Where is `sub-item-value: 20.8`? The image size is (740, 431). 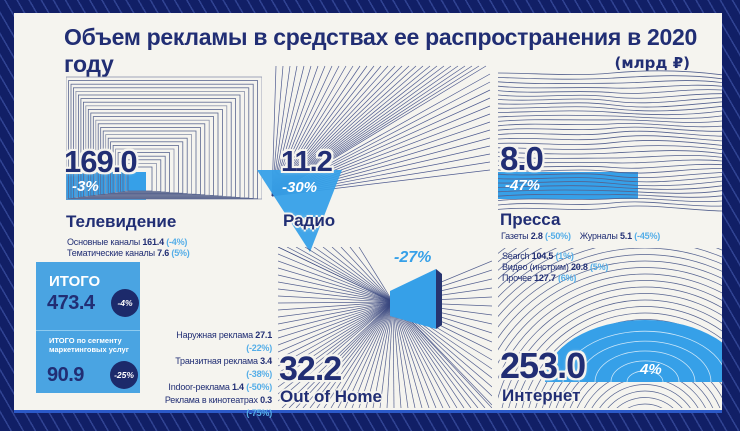 sub-item-value: 20.8 is located at coordinates (579, 267).